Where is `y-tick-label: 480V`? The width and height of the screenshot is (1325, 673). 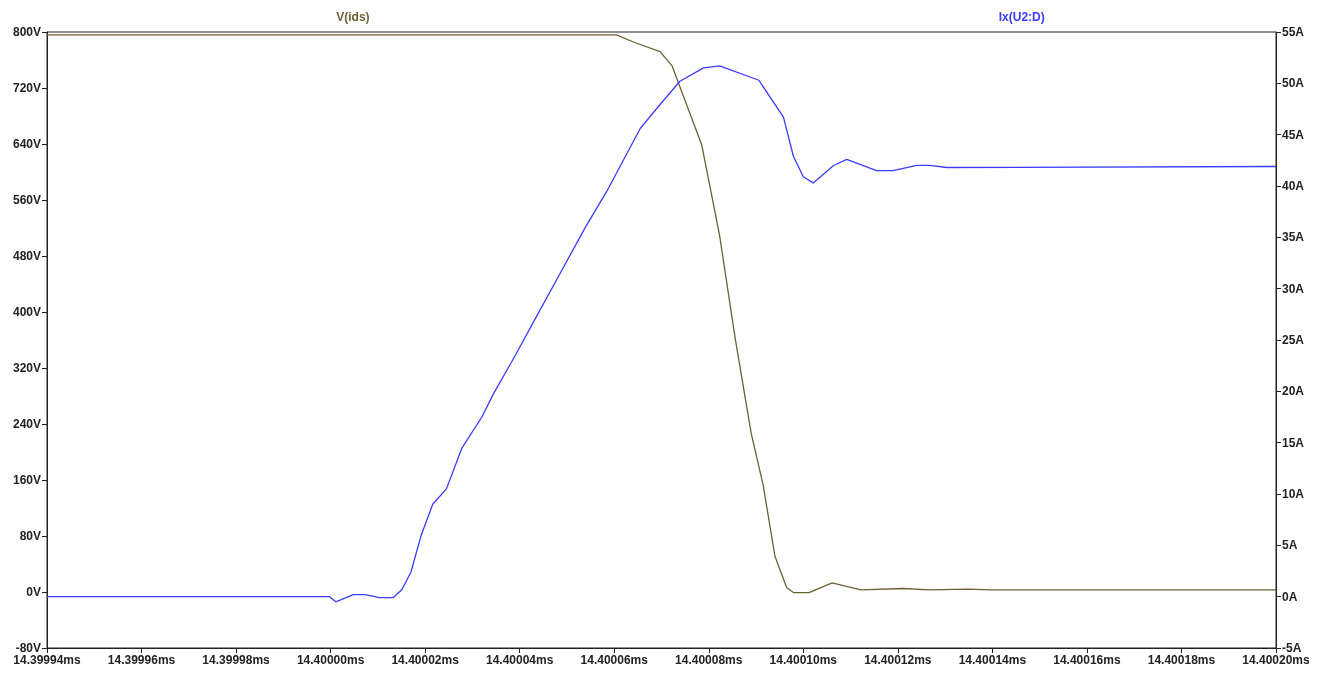 y-tick-label: 480V is located at coordinates (26, 256).